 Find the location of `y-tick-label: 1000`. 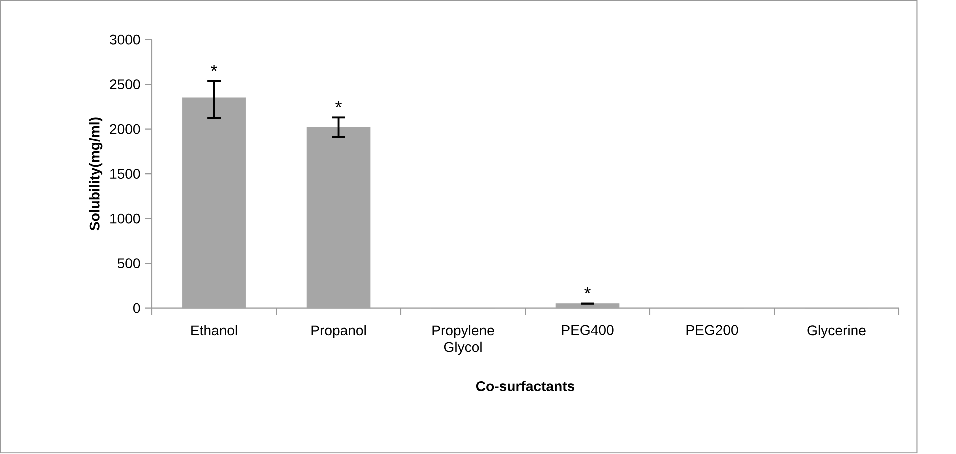

y-tick-label: 1000 is located at coordinates (125, 219).